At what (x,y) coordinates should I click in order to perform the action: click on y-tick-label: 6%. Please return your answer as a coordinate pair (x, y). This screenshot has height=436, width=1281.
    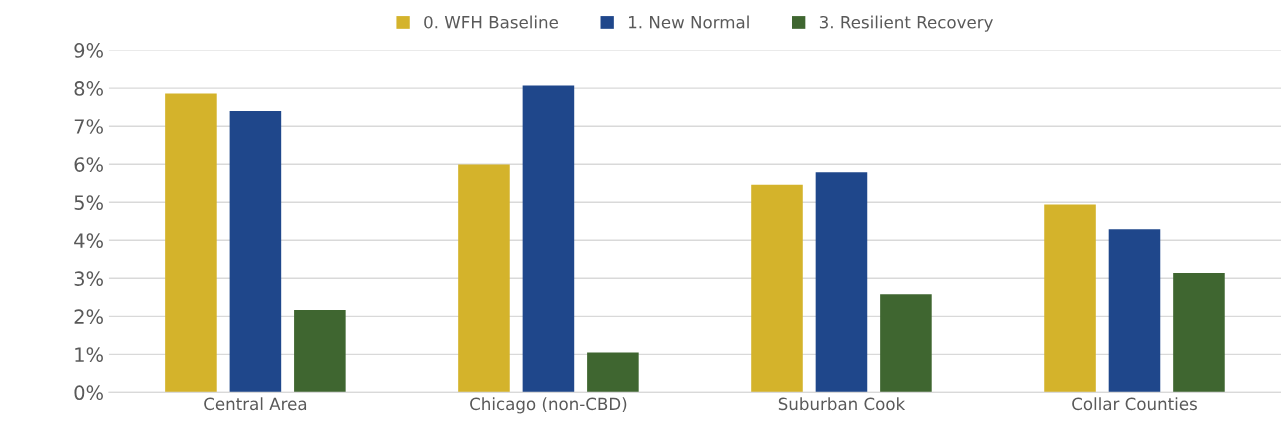
    Looking at the image, I should click on (88, 164).